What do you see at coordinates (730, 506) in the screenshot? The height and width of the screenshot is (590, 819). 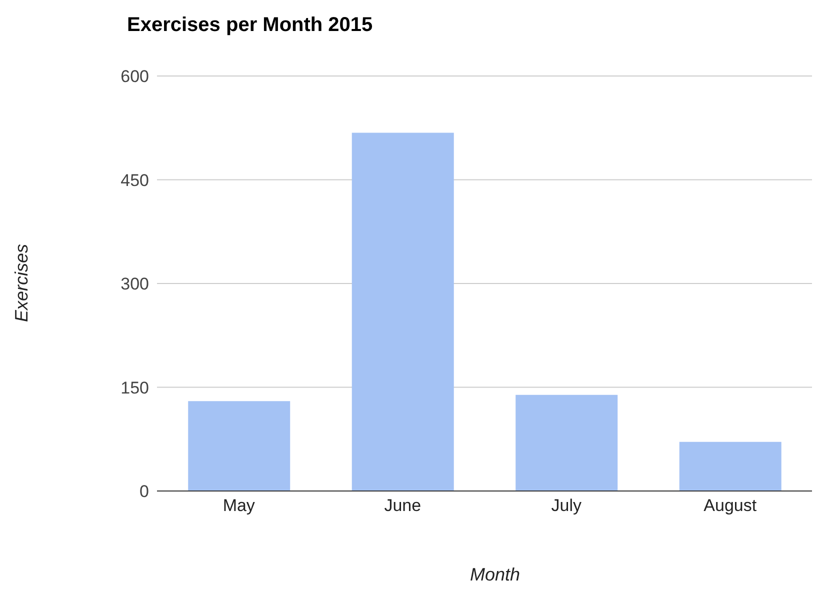 I see `x-tick-label: August` at bounding box center [730, 506].